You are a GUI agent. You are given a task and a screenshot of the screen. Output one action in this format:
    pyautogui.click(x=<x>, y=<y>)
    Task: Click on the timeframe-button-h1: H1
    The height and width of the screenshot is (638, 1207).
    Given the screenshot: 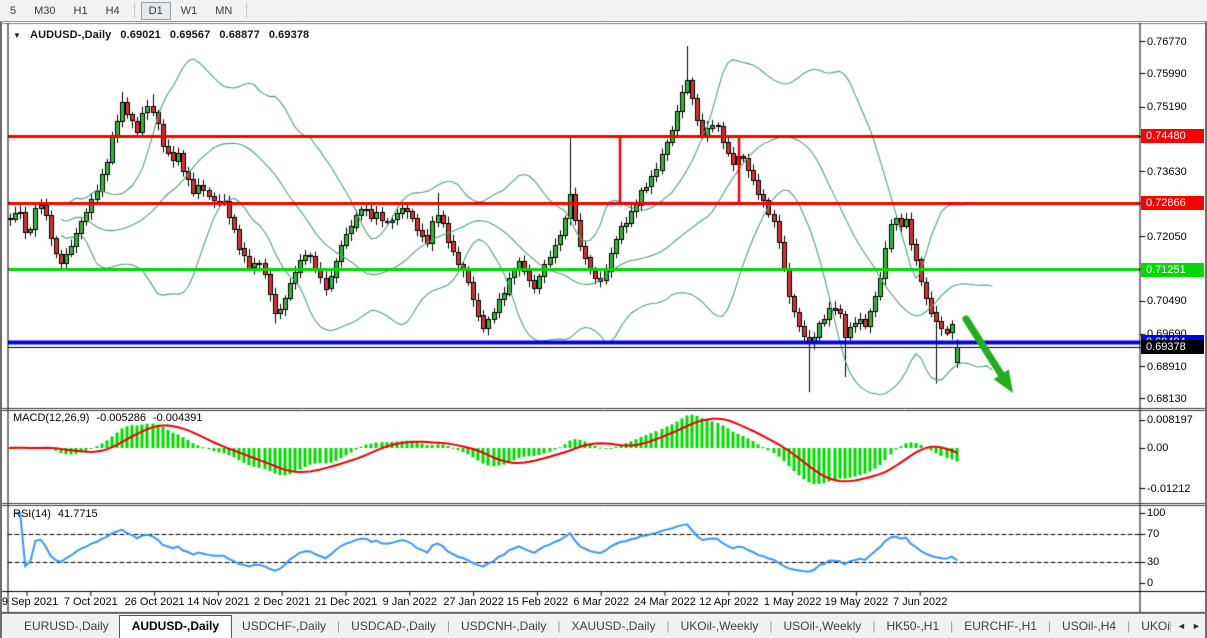 What is the action you would take?
    pyautogui.click(x=80, y=10)
    